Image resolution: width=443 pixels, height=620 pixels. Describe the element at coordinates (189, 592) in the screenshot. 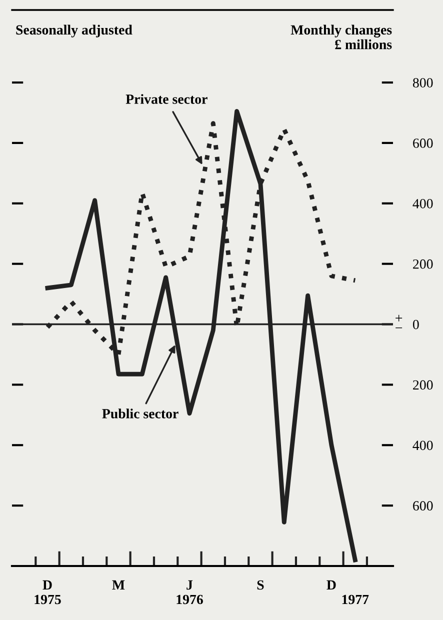

I see `x-tick-label: J 1976` at that location.